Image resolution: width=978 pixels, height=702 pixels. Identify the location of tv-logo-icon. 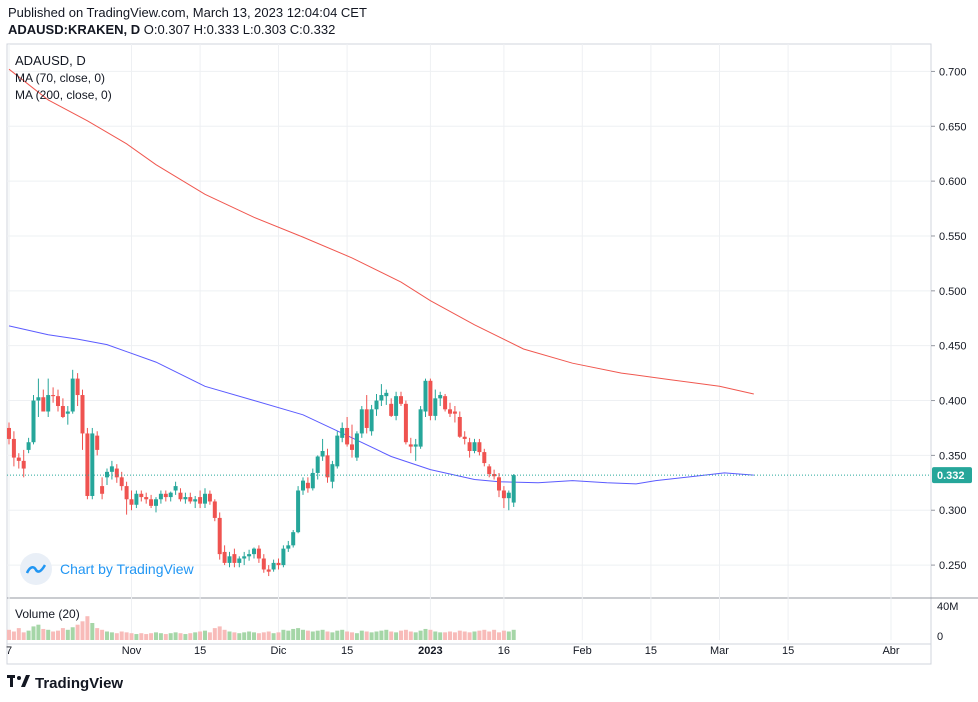
(19, 683).